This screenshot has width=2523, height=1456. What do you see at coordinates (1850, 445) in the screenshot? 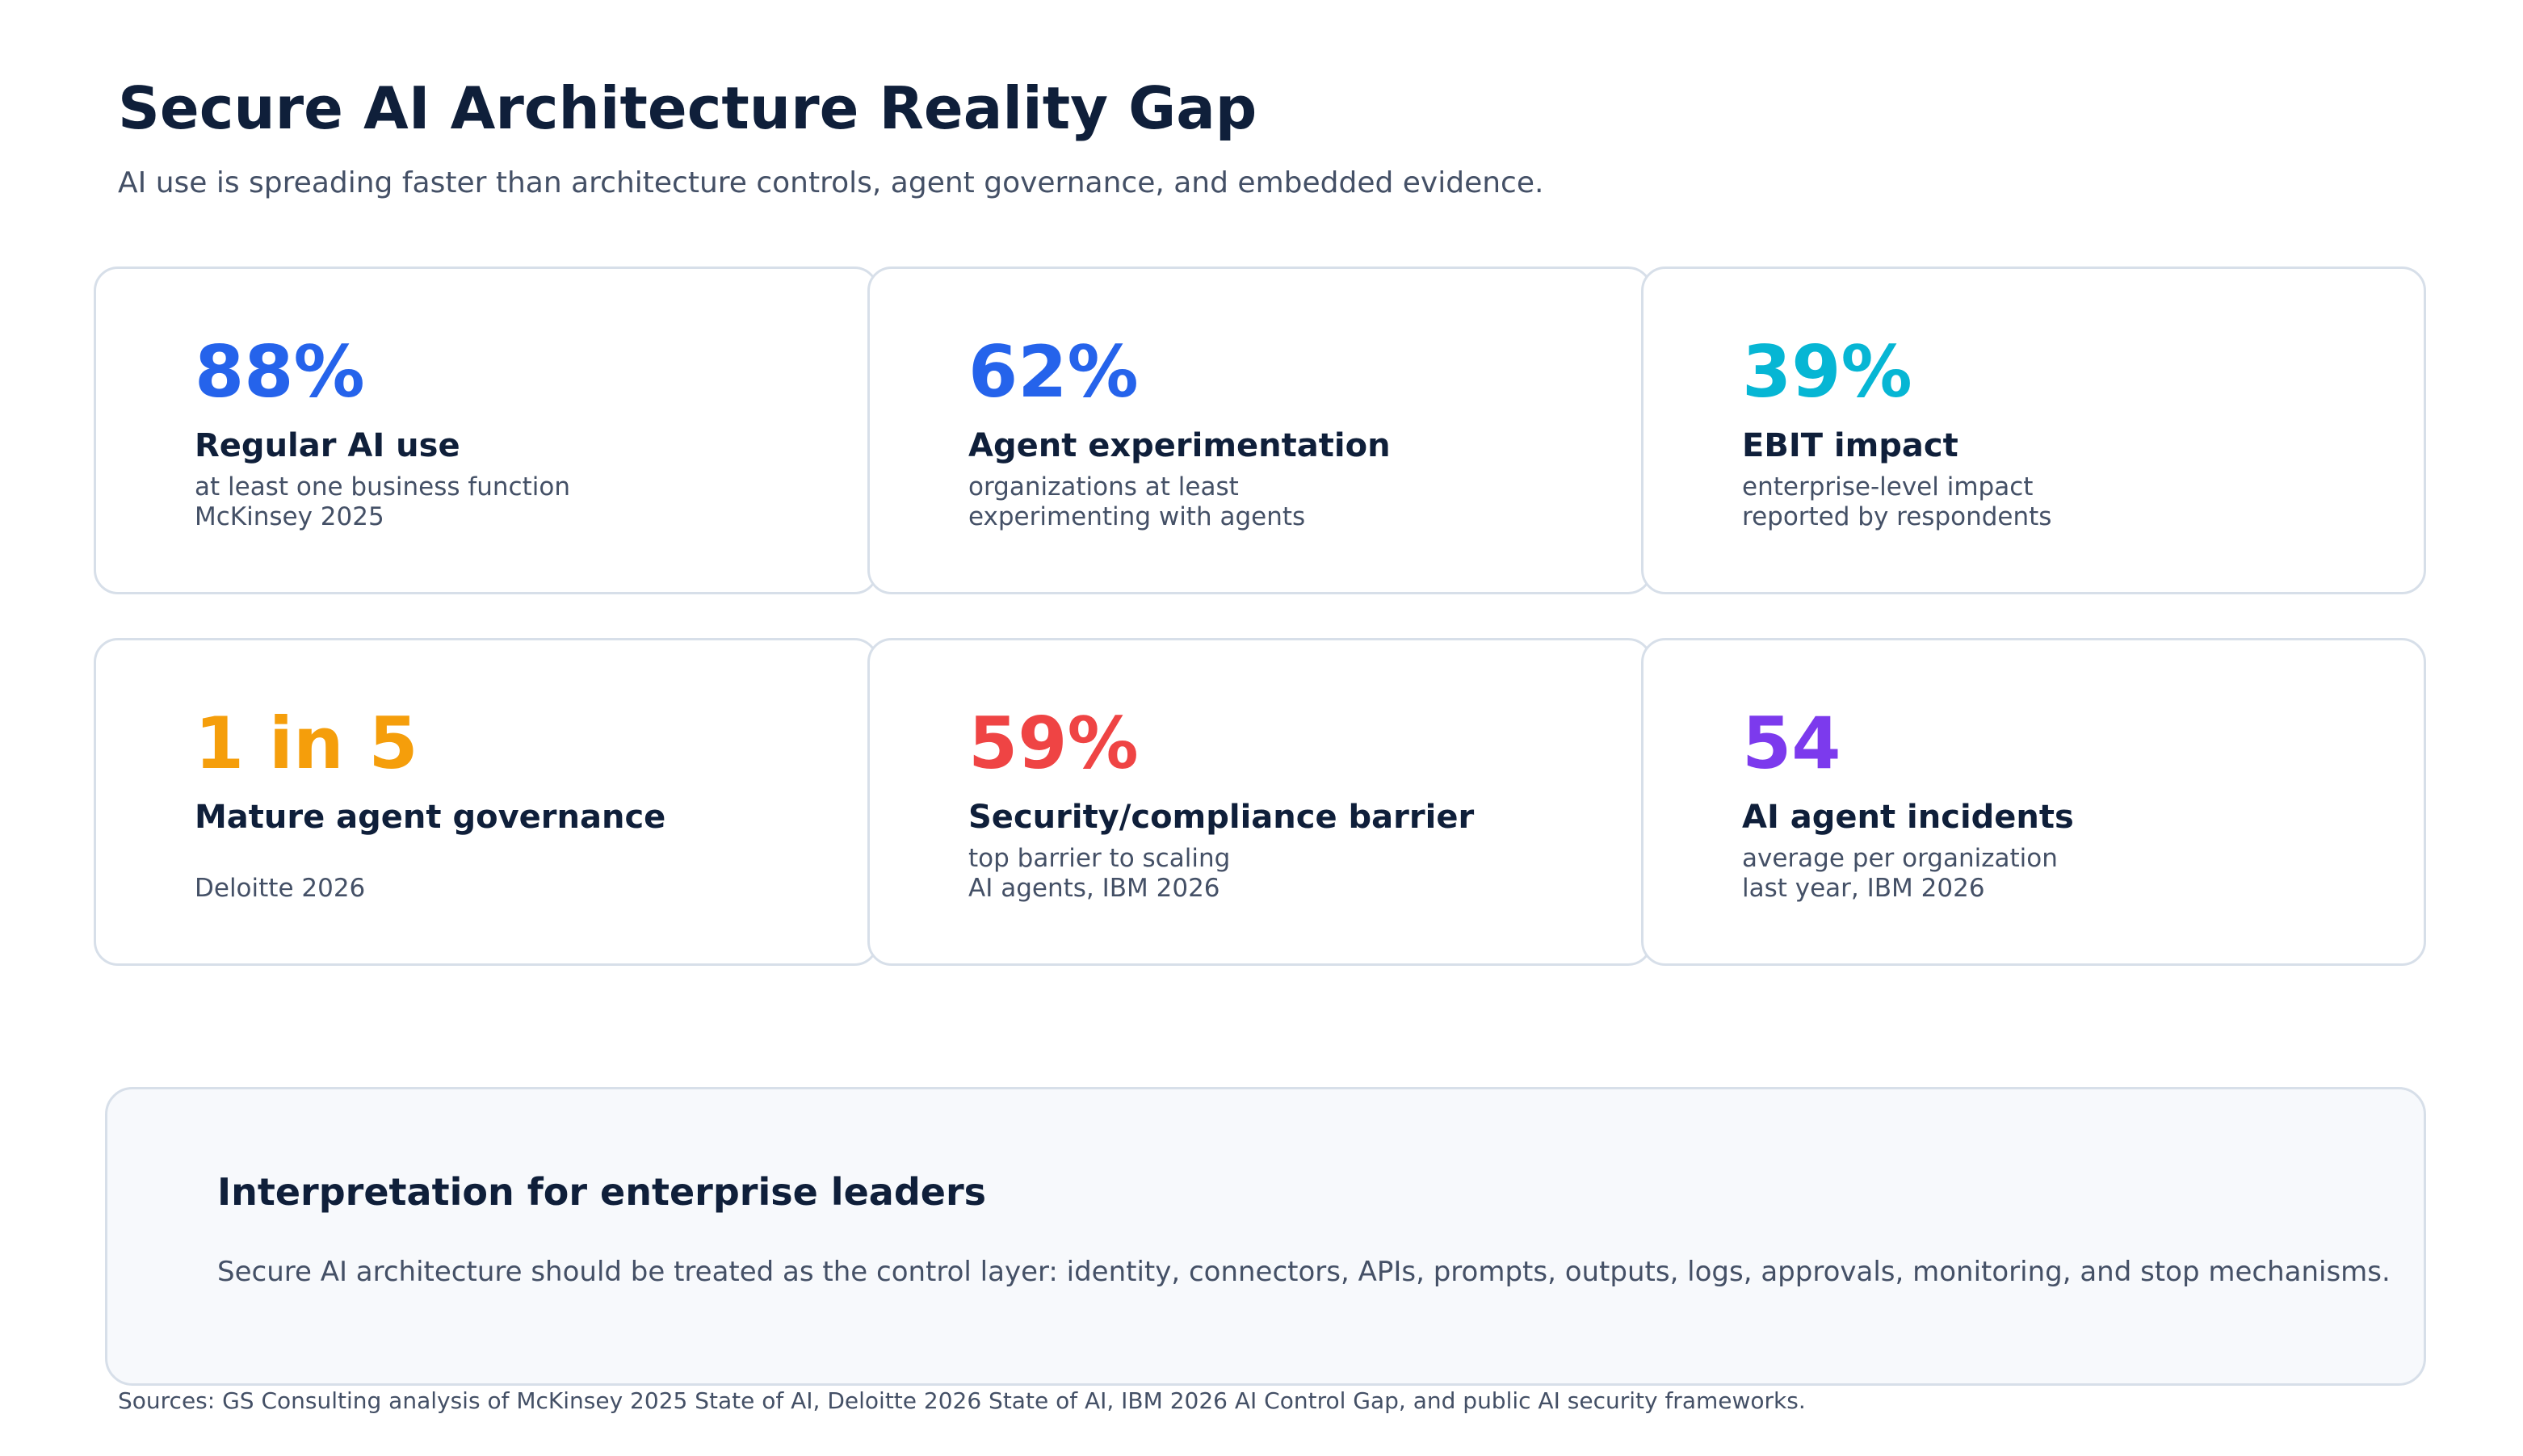
I see `stat-label: EBIT impact` at bounding box center [1850, 445].